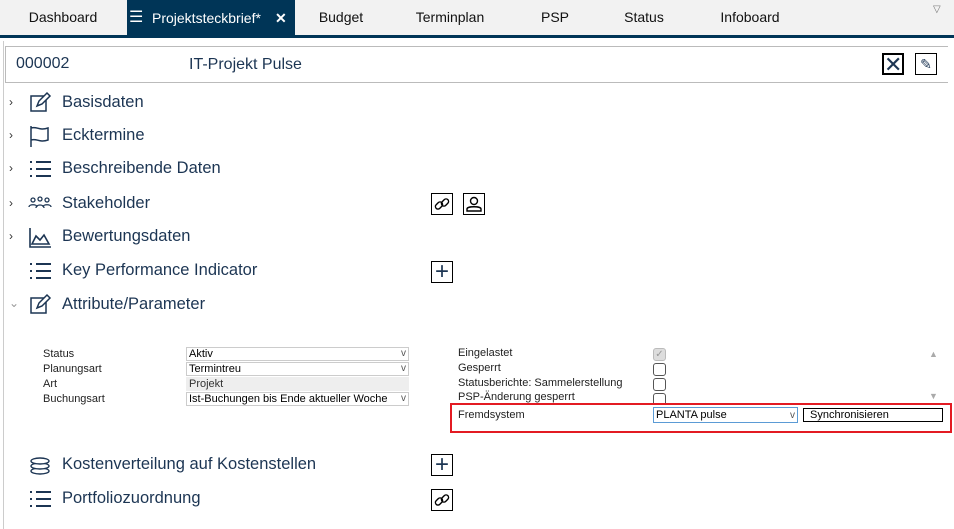 This screenshot has height=529, width=954. Describe the element at coordinates (103, 135) in the screenshot. I see `section-label: Ecktermine` at that location.